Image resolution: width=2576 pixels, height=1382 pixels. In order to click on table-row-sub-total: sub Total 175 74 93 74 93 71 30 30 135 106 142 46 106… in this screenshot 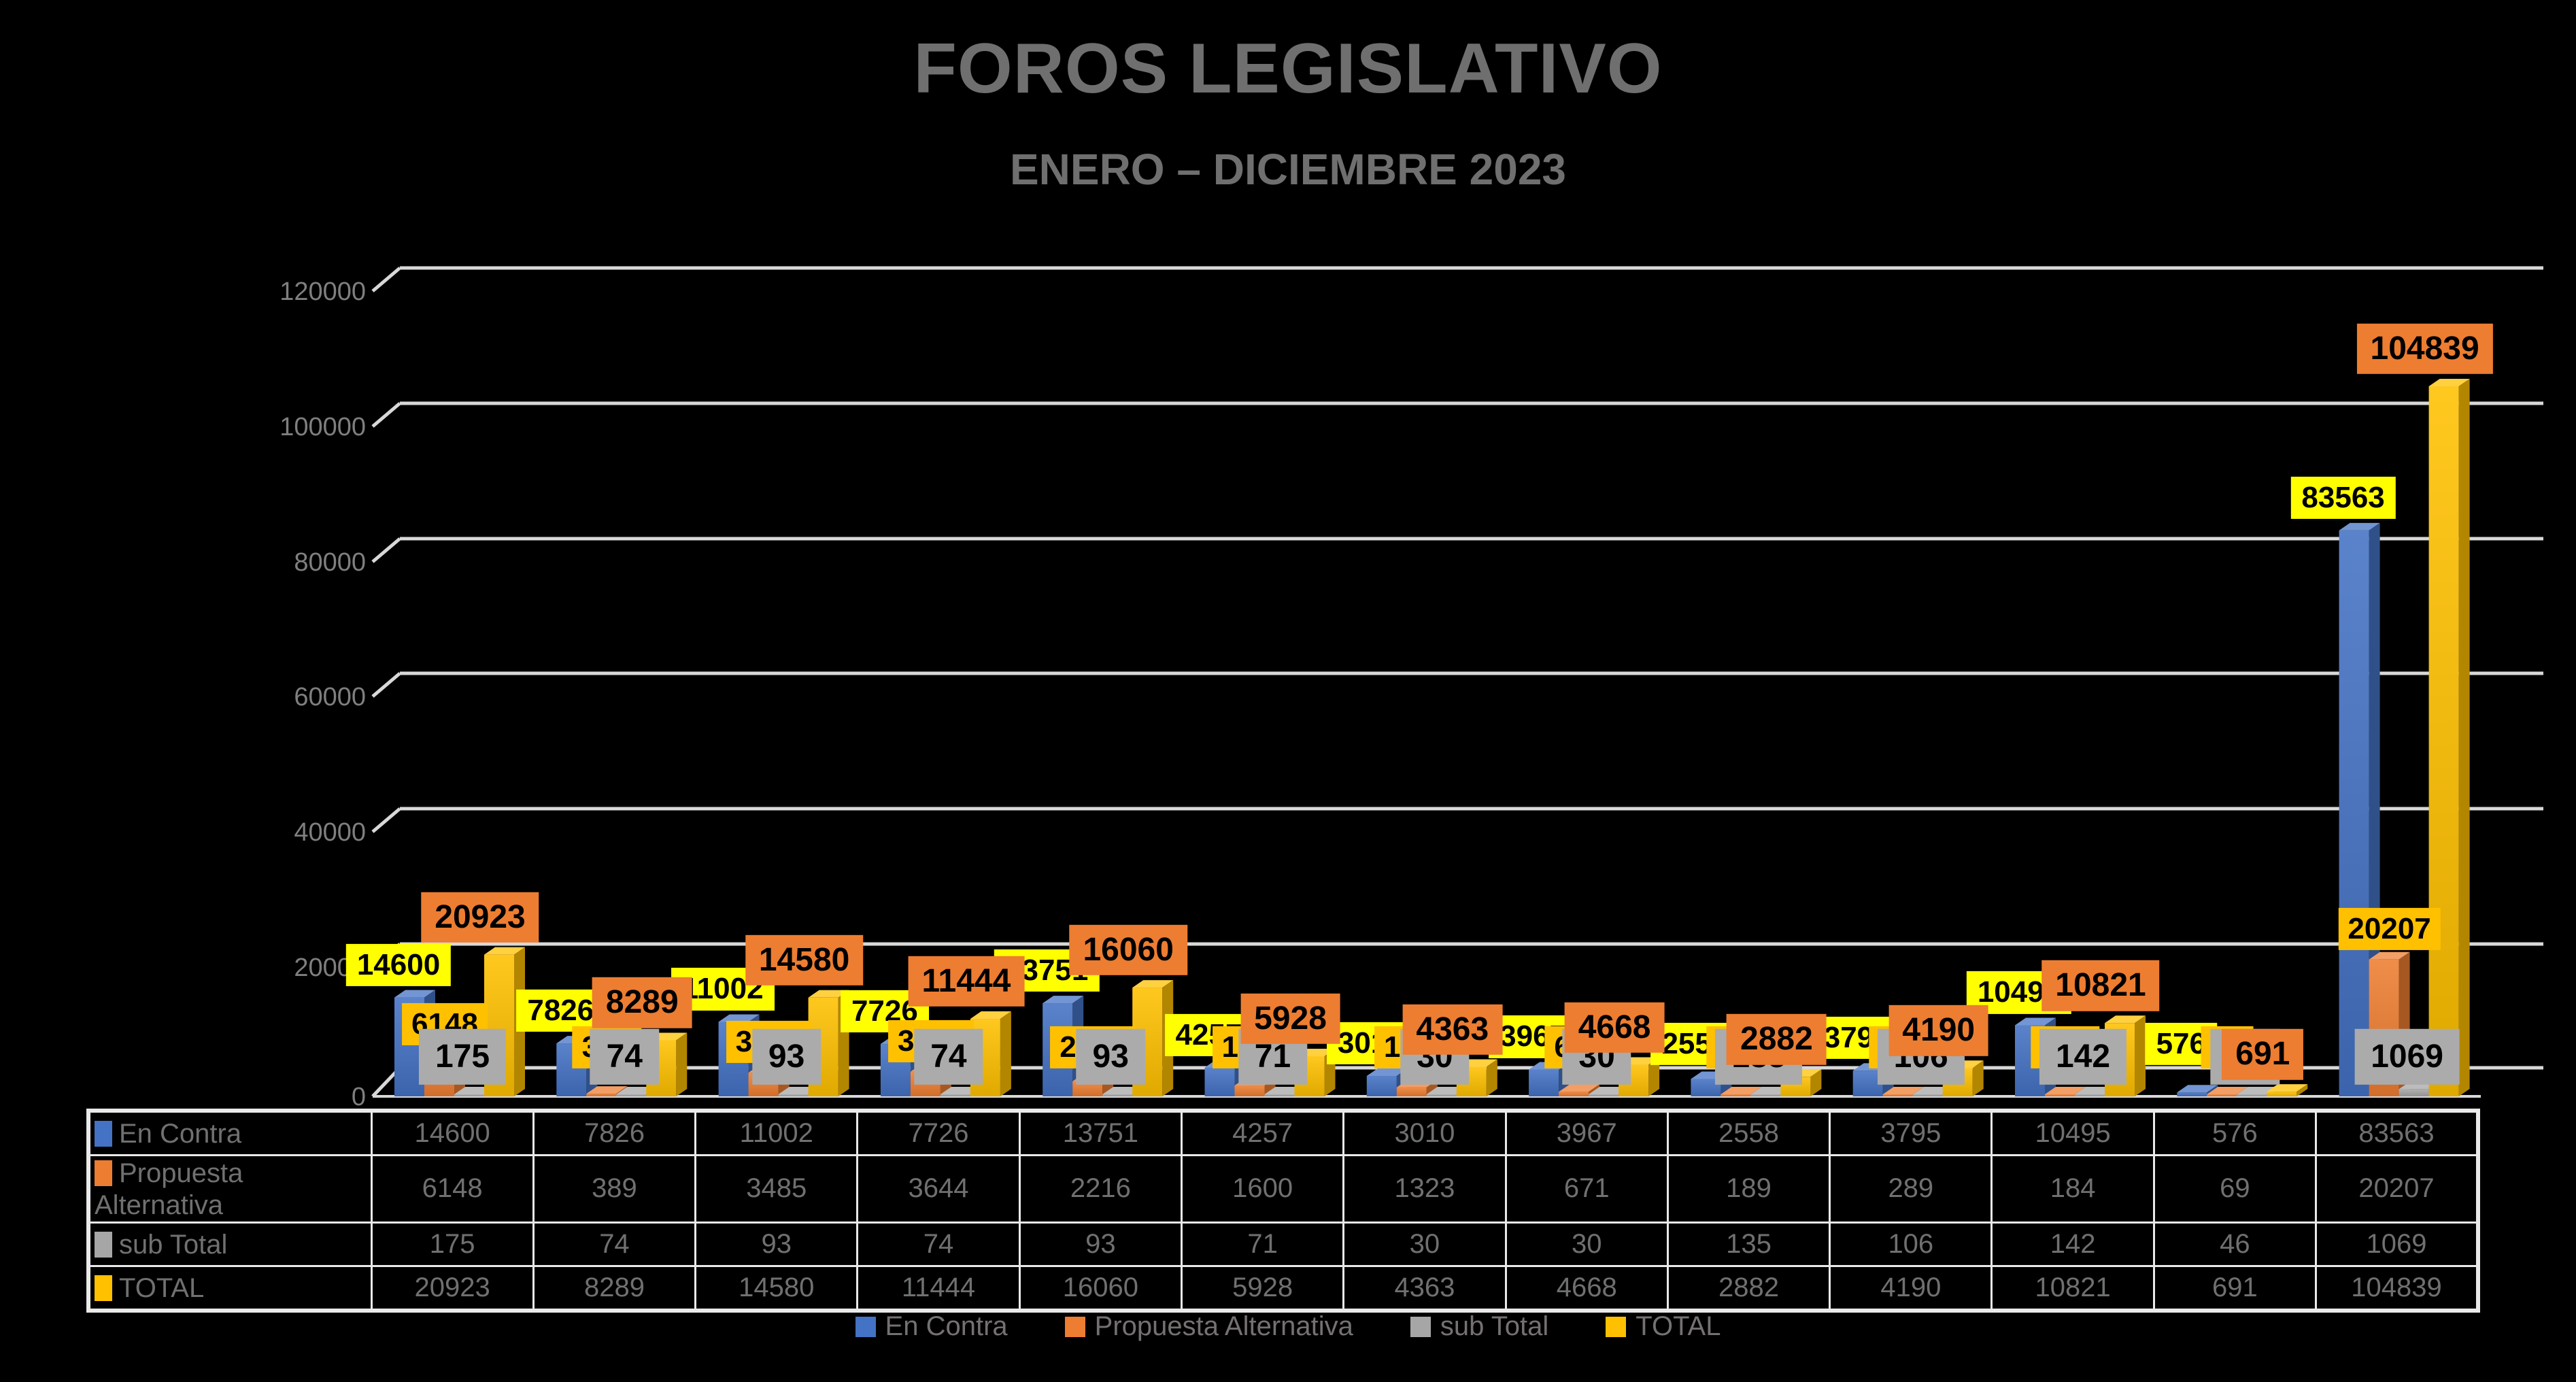, I will do `click(1283, 1244)`.